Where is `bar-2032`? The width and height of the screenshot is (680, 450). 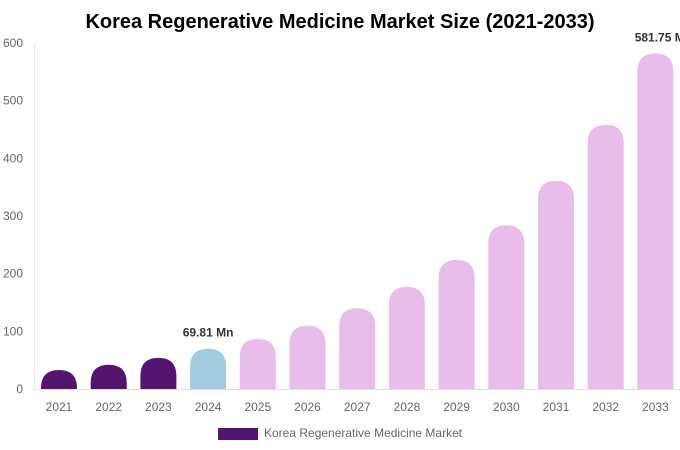 bar-2032 is located at coordinates (605, 257).